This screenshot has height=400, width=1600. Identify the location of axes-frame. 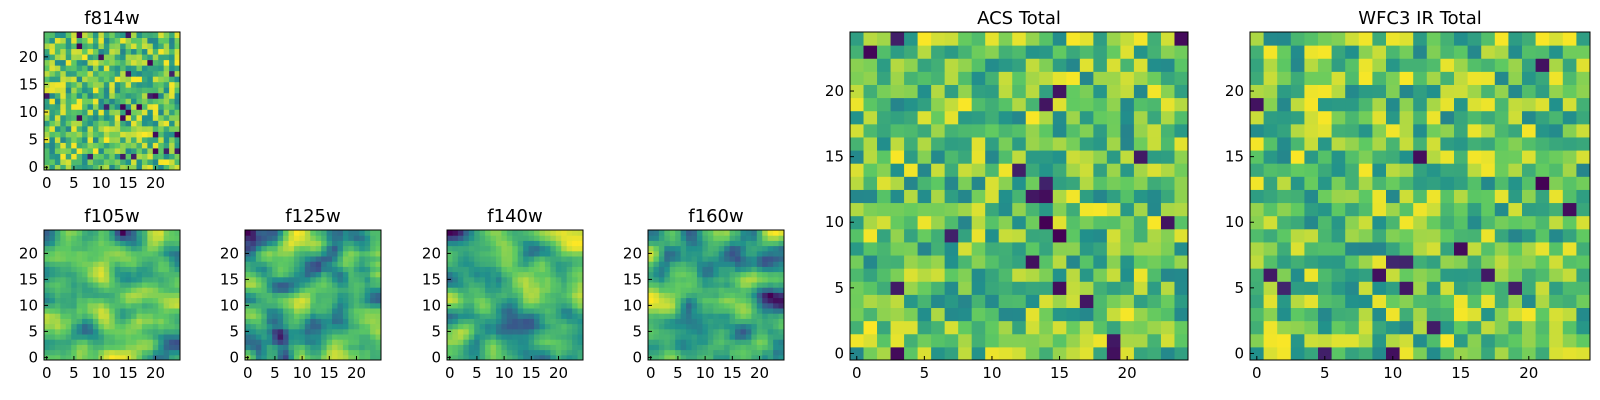
(716, 295).